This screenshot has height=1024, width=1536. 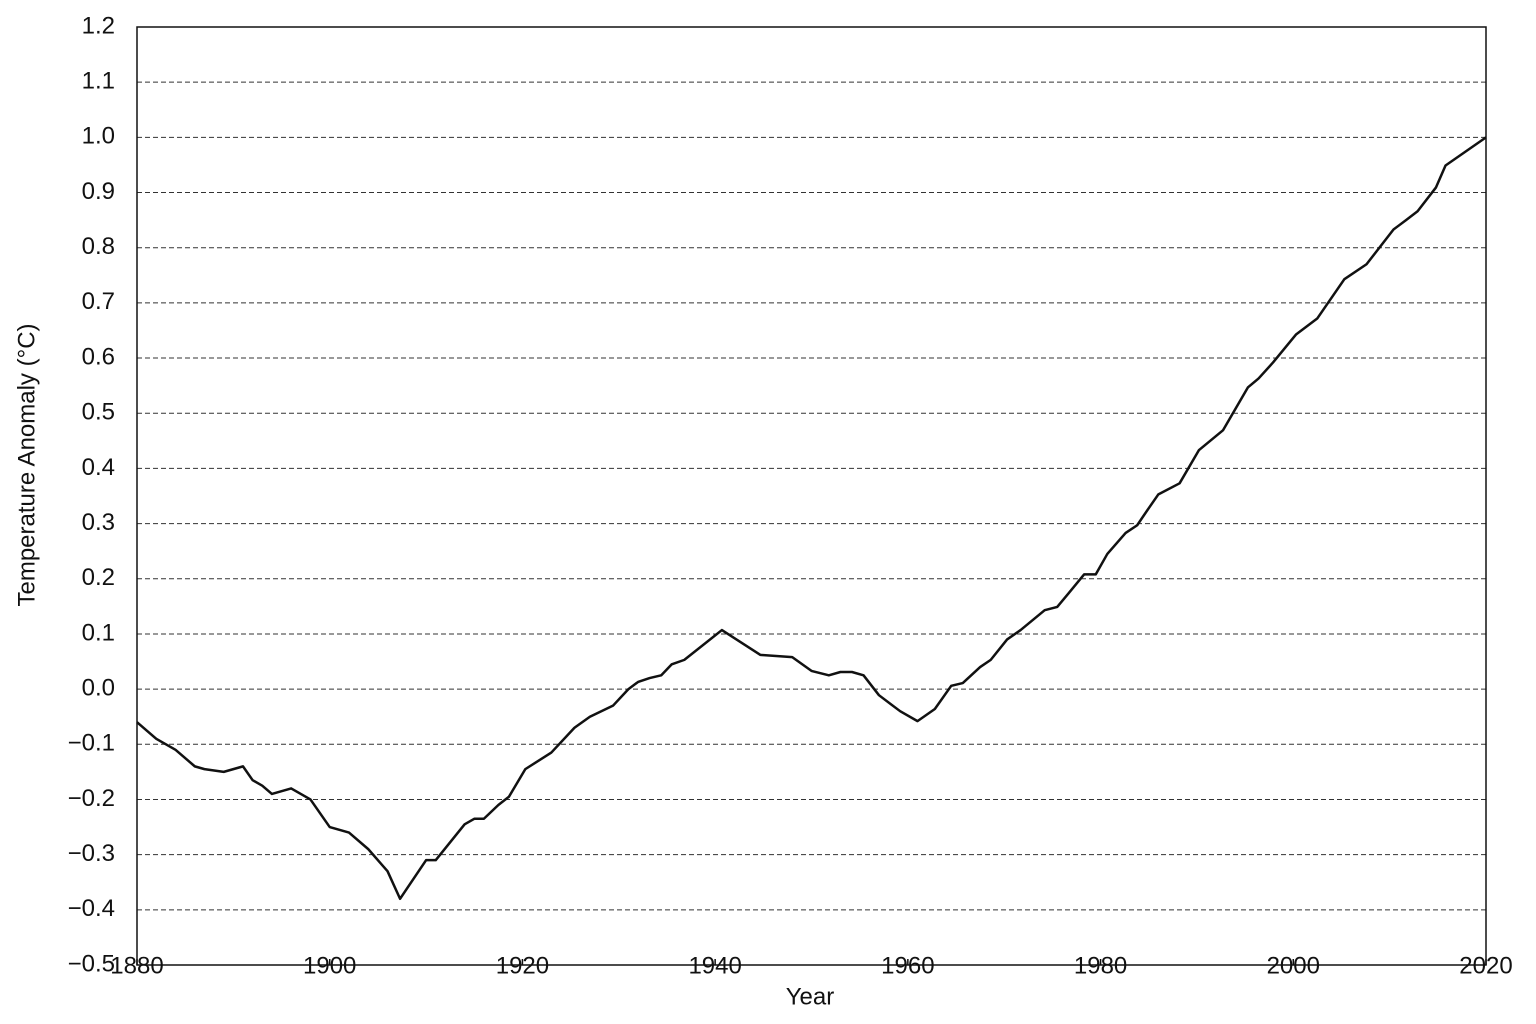 What do you see at coordinates (810, 996) in the screenshot?
I see `x-axis-label: Year` at bounding box center [810, 996].